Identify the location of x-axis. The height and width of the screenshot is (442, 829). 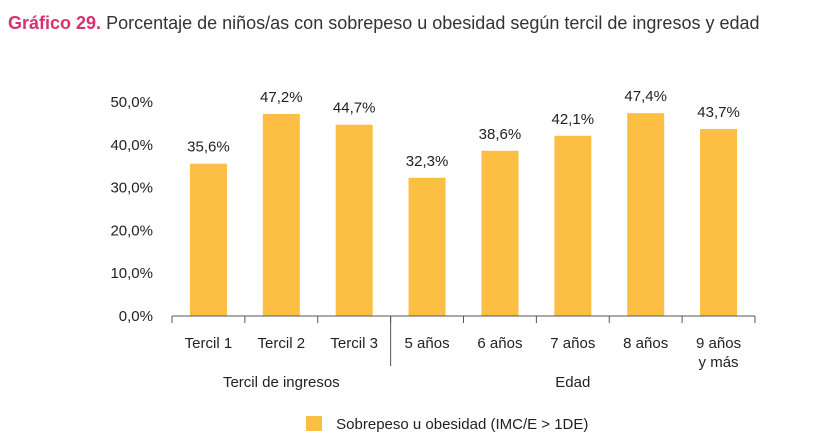
(463, 340).